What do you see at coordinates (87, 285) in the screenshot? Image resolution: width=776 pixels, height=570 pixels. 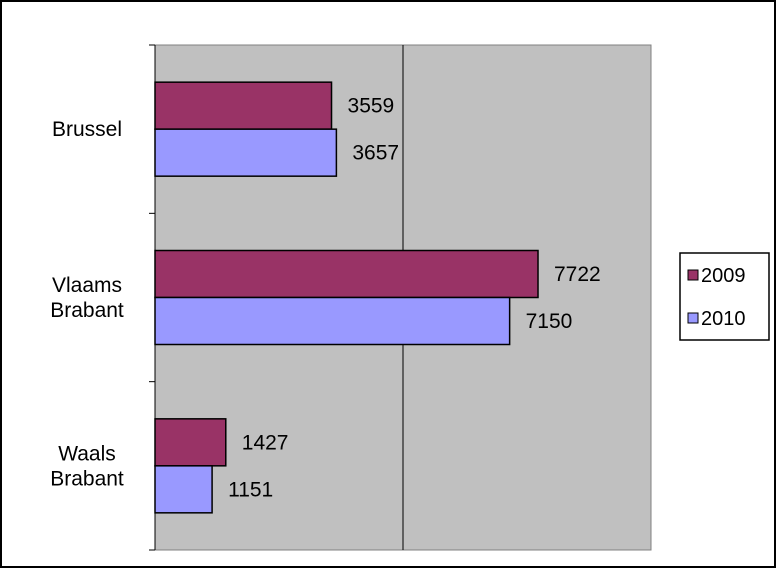 I see `category-label: Vlaams` at bounding box center [87, 285].